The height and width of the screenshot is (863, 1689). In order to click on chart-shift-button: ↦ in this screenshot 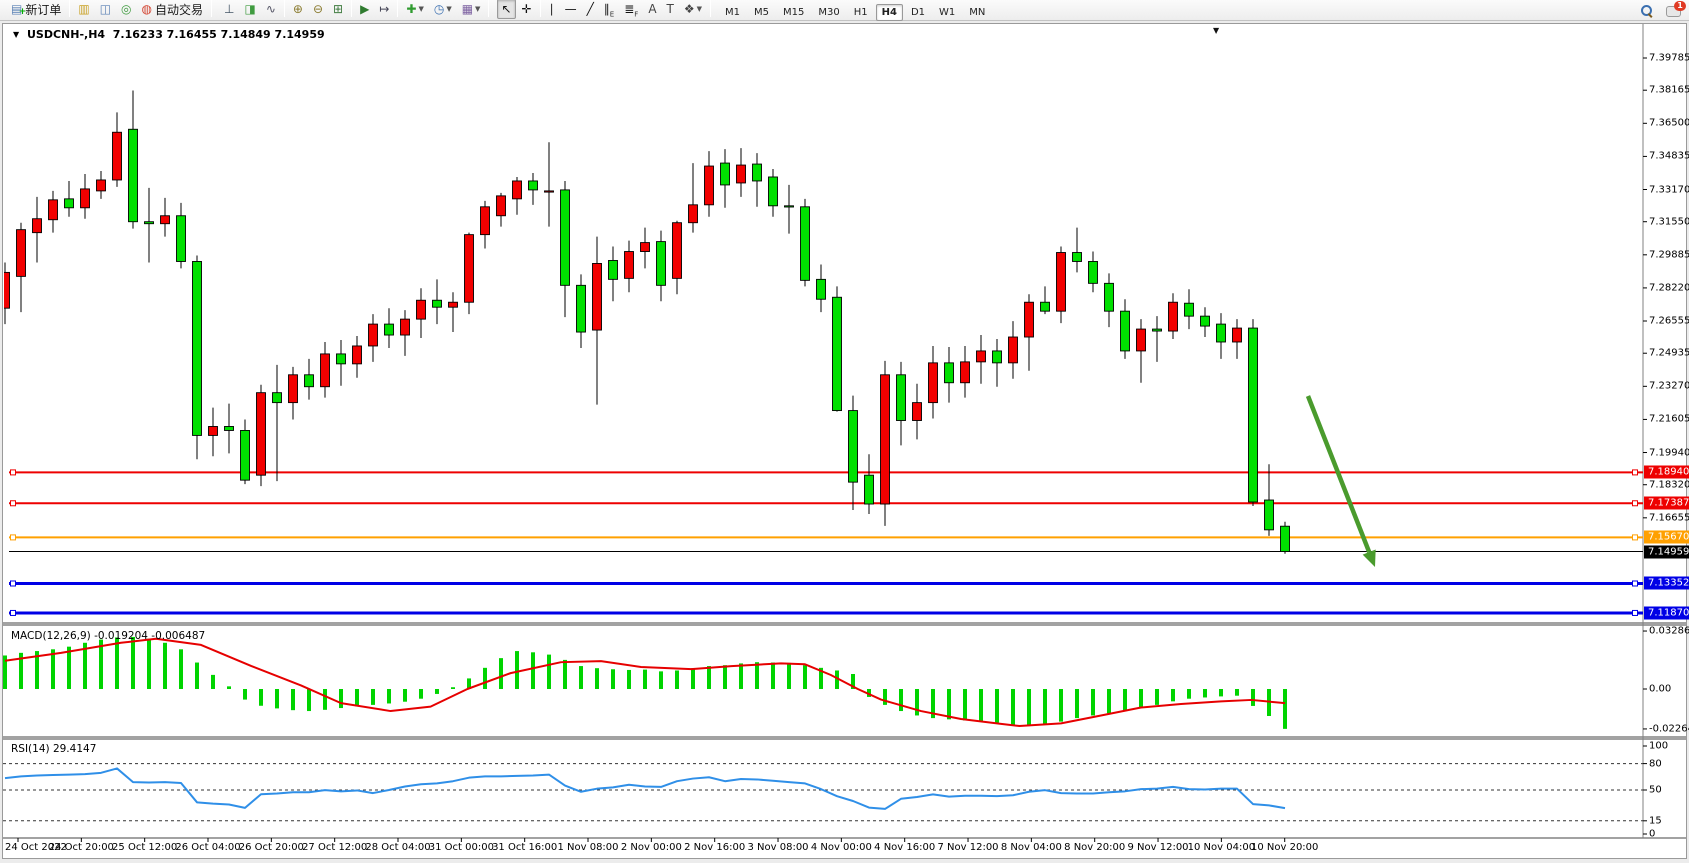, I will do `click(384, 9)`.